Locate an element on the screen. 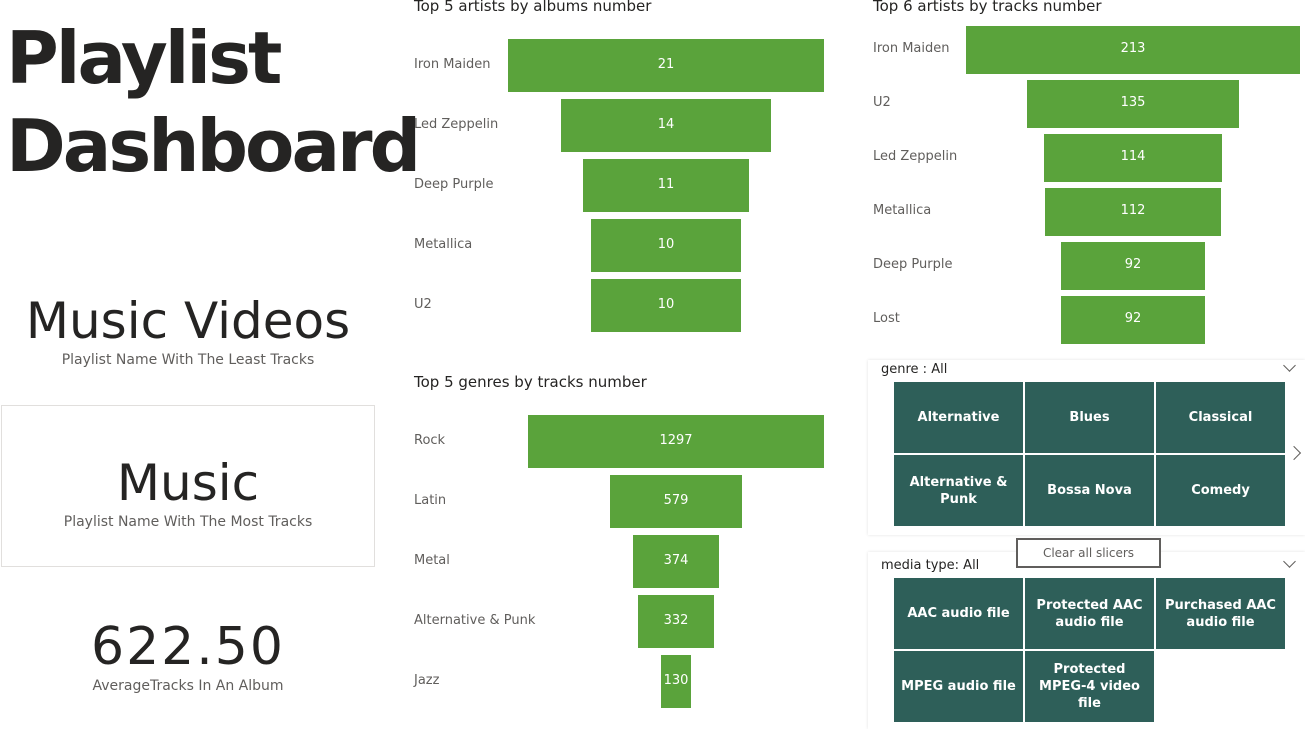 The height and width of the screenshot is (729, 1305). card-label: Playlist Name With The Most Tracks is located at coordinates (188, 522).